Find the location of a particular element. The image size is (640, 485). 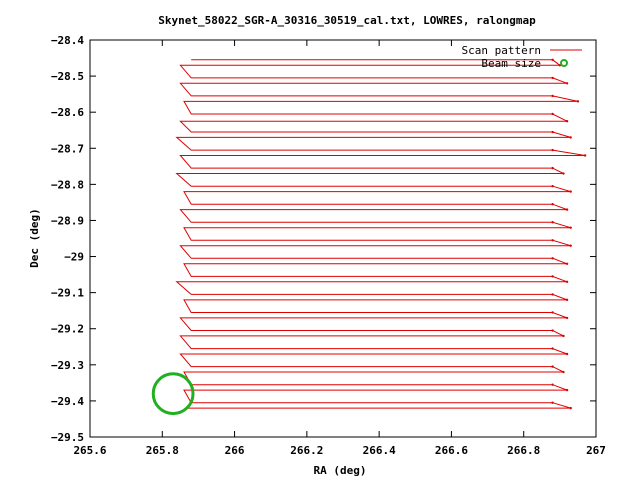

beam-size-circle is located at coordinates (173, 394).